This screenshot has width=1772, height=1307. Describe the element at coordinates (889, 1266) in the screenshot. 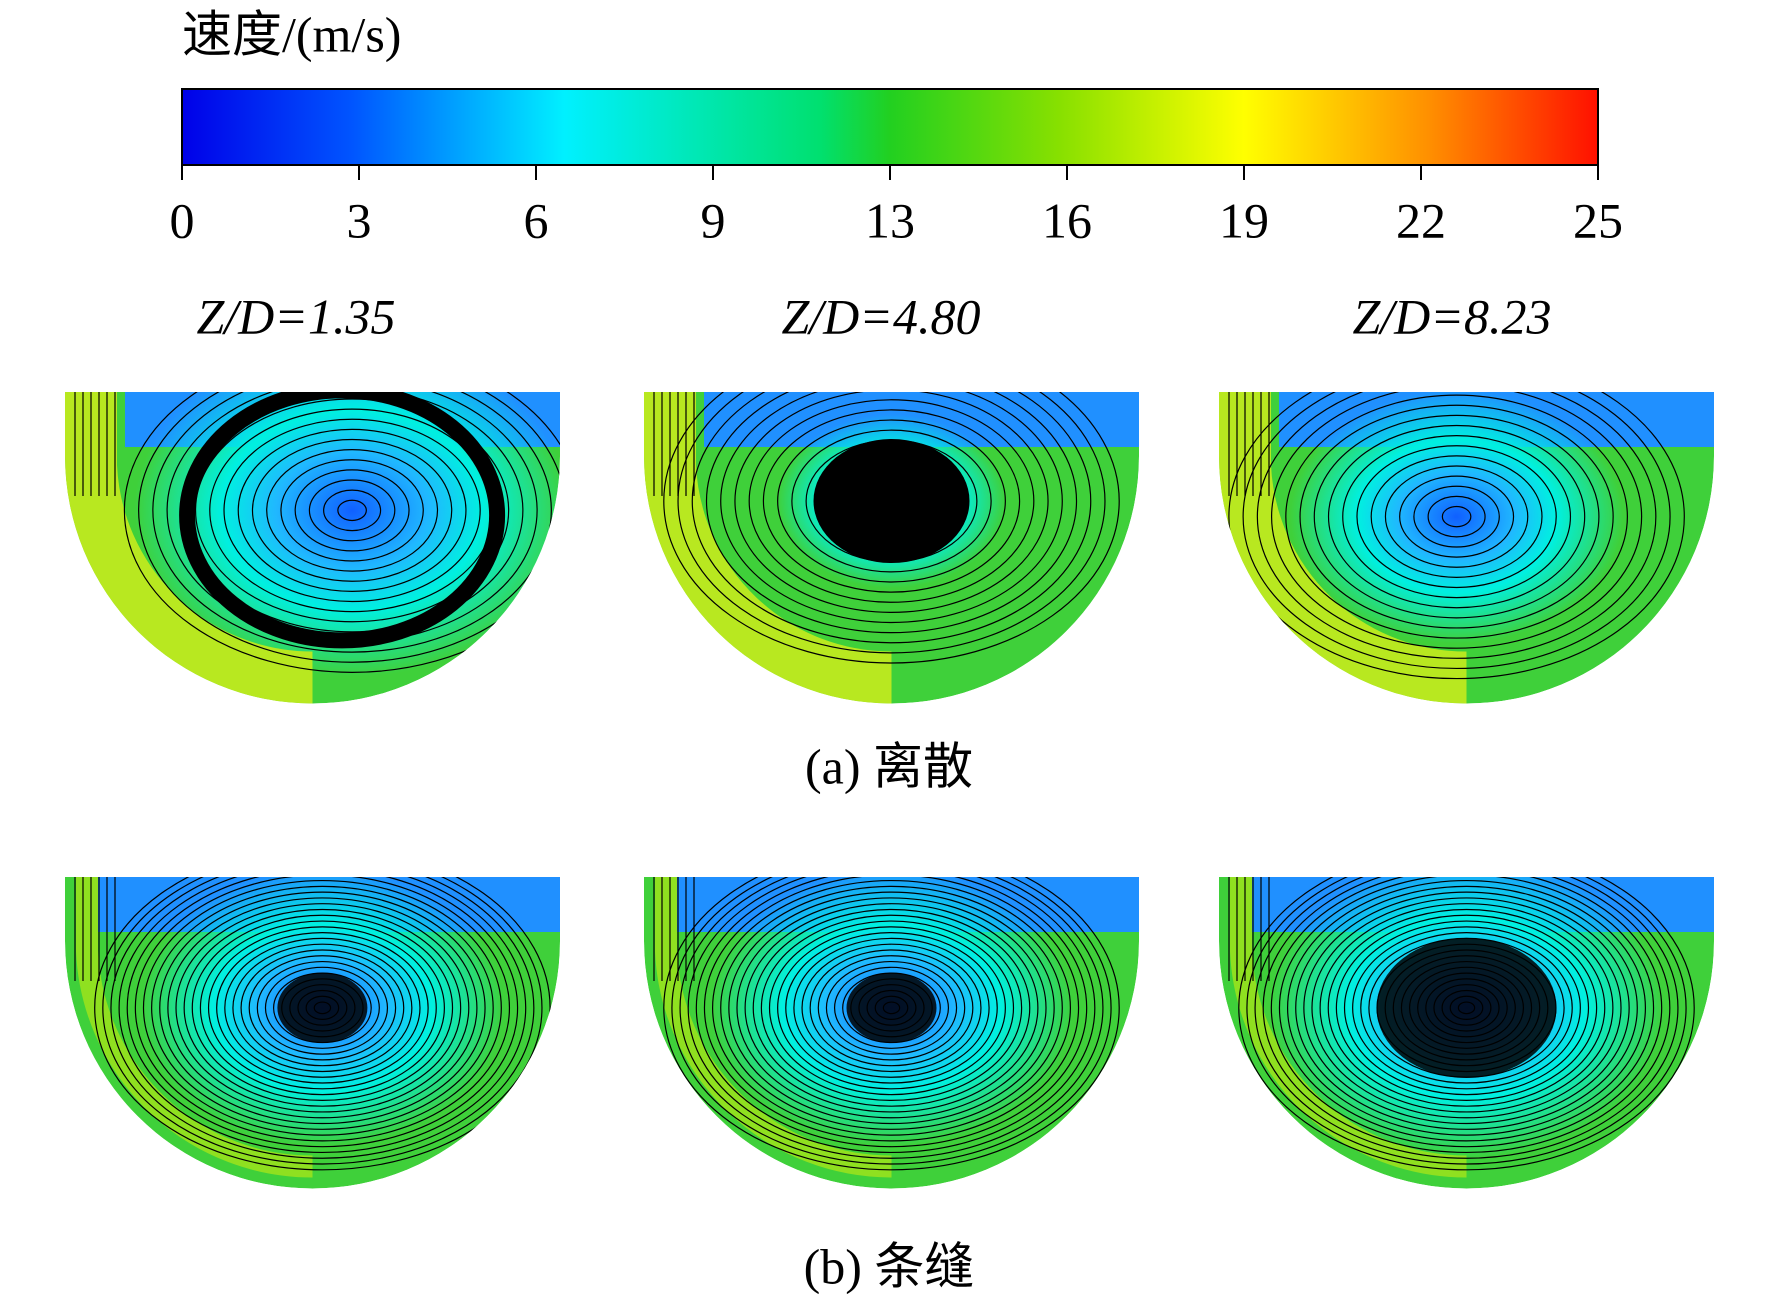

I see `row-caption: (b) 条缝` at that location.